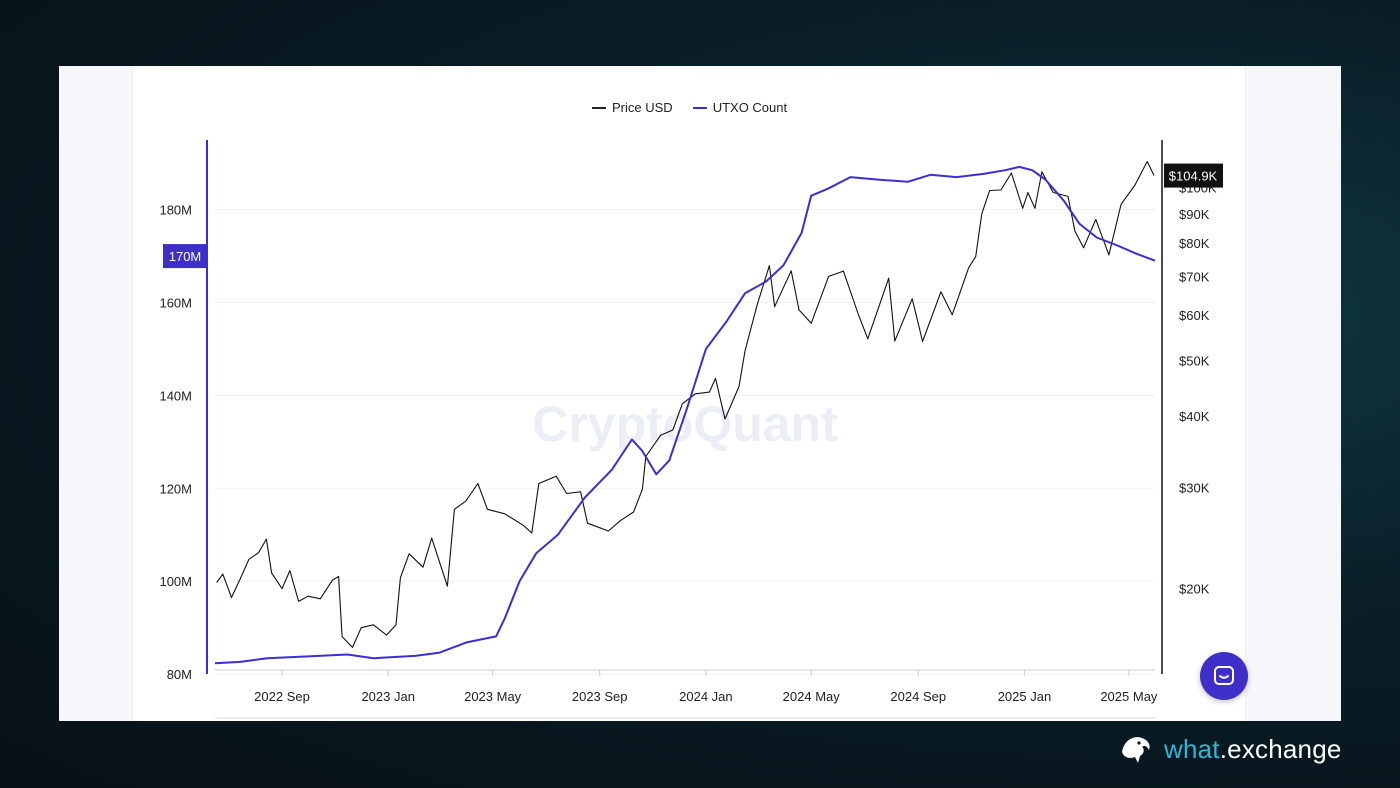  What do you see at coordinates (175, 581) in the screenshot?
I see `left-axis-tick-label: 100M` at bounding box center [175, 581].